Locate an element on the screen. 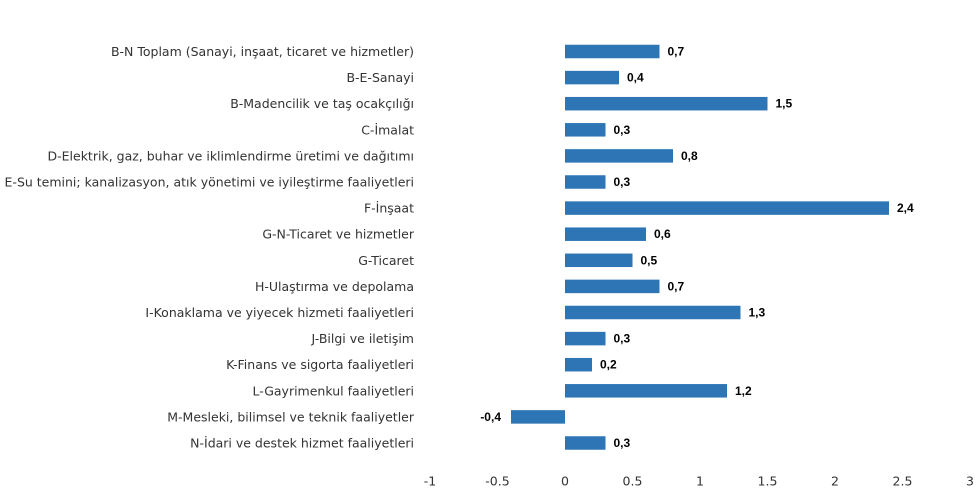 The width and height of the screenshot is (978, 501). category-label: B-Madencilik ve taş ocakçılığı is located at coordinates (322, 103).